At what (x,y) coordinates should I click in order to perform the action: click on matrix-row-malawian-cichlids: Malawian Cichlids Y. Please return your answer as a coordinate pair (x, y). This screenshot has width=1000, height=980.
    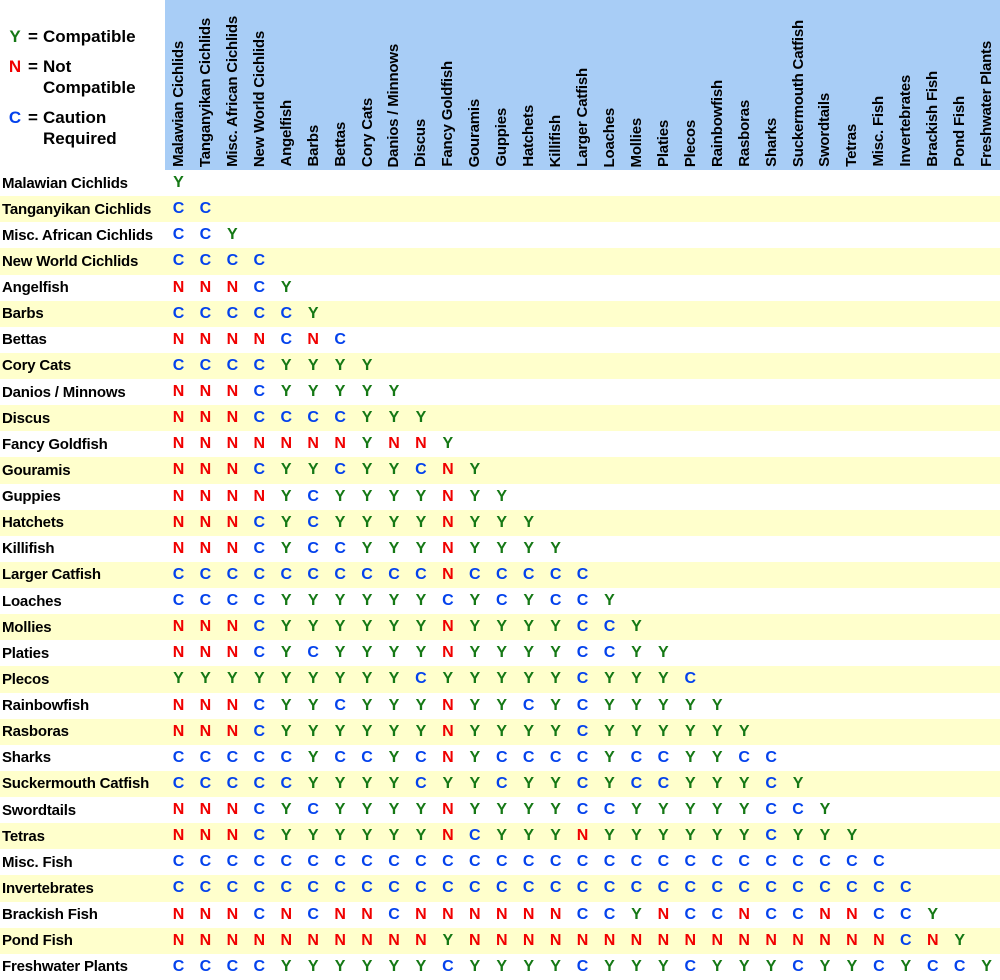
    Looking at the image, I should click on (500, 183).